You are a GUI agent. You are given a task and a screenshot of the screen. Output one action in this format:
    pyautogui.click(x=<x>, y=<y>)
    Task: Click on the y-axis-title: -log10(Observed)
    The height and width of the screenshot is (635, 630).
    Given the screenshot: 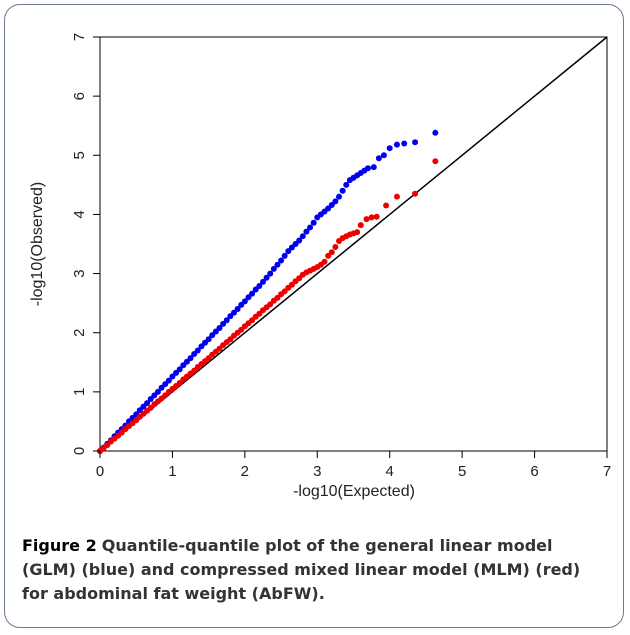 What is the action you would take?
    pyautogui.click(x=37, y=244)
    